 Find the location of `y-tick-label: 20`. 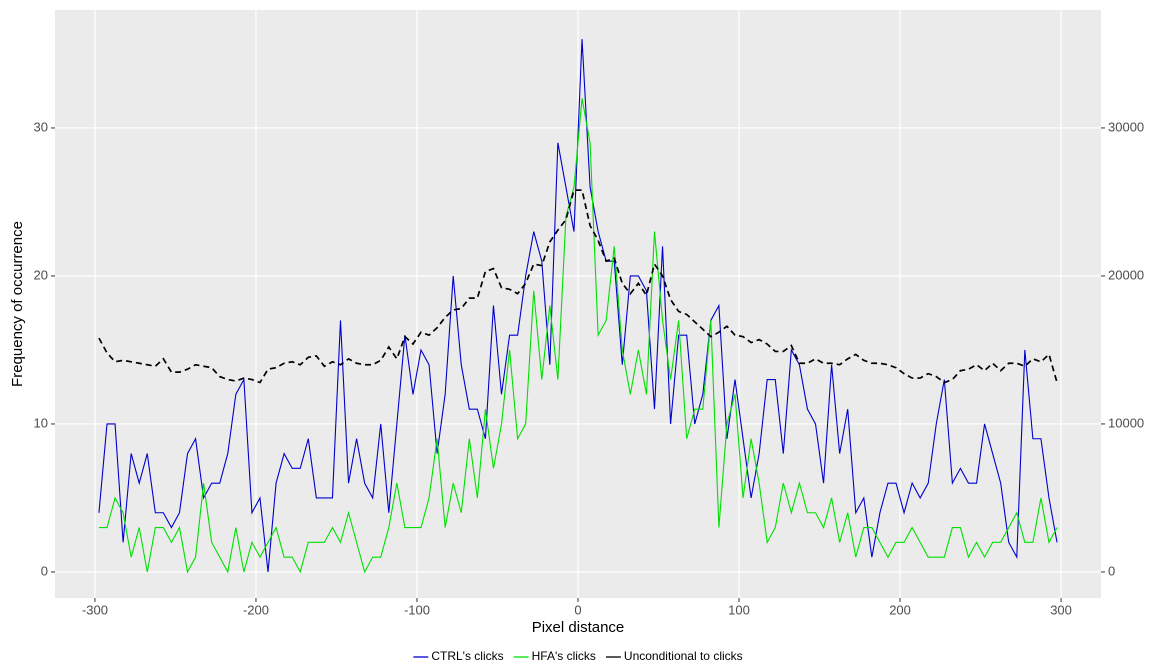

y-tick-label: 20 is located at coordinates (41, 274).